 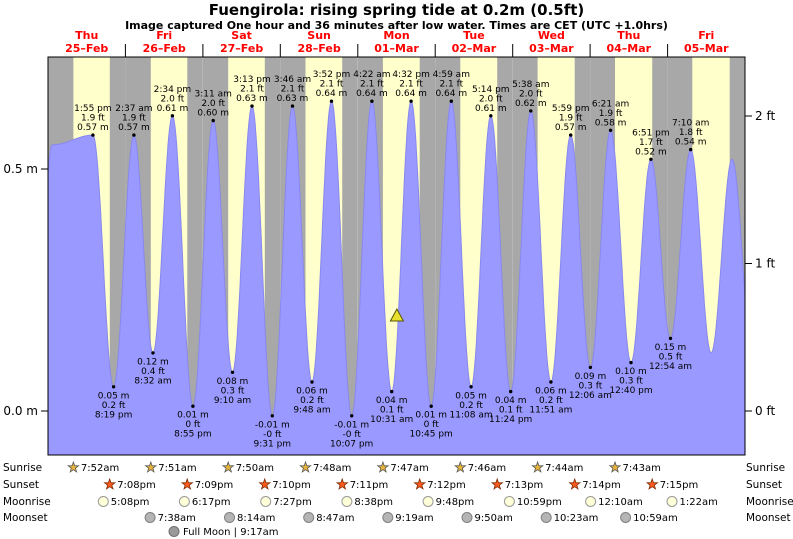 What do you see at coordinates (392, 411) in the screenshot?
I see `svg-text: 0.1 ft` at bounding box center [392, 411].